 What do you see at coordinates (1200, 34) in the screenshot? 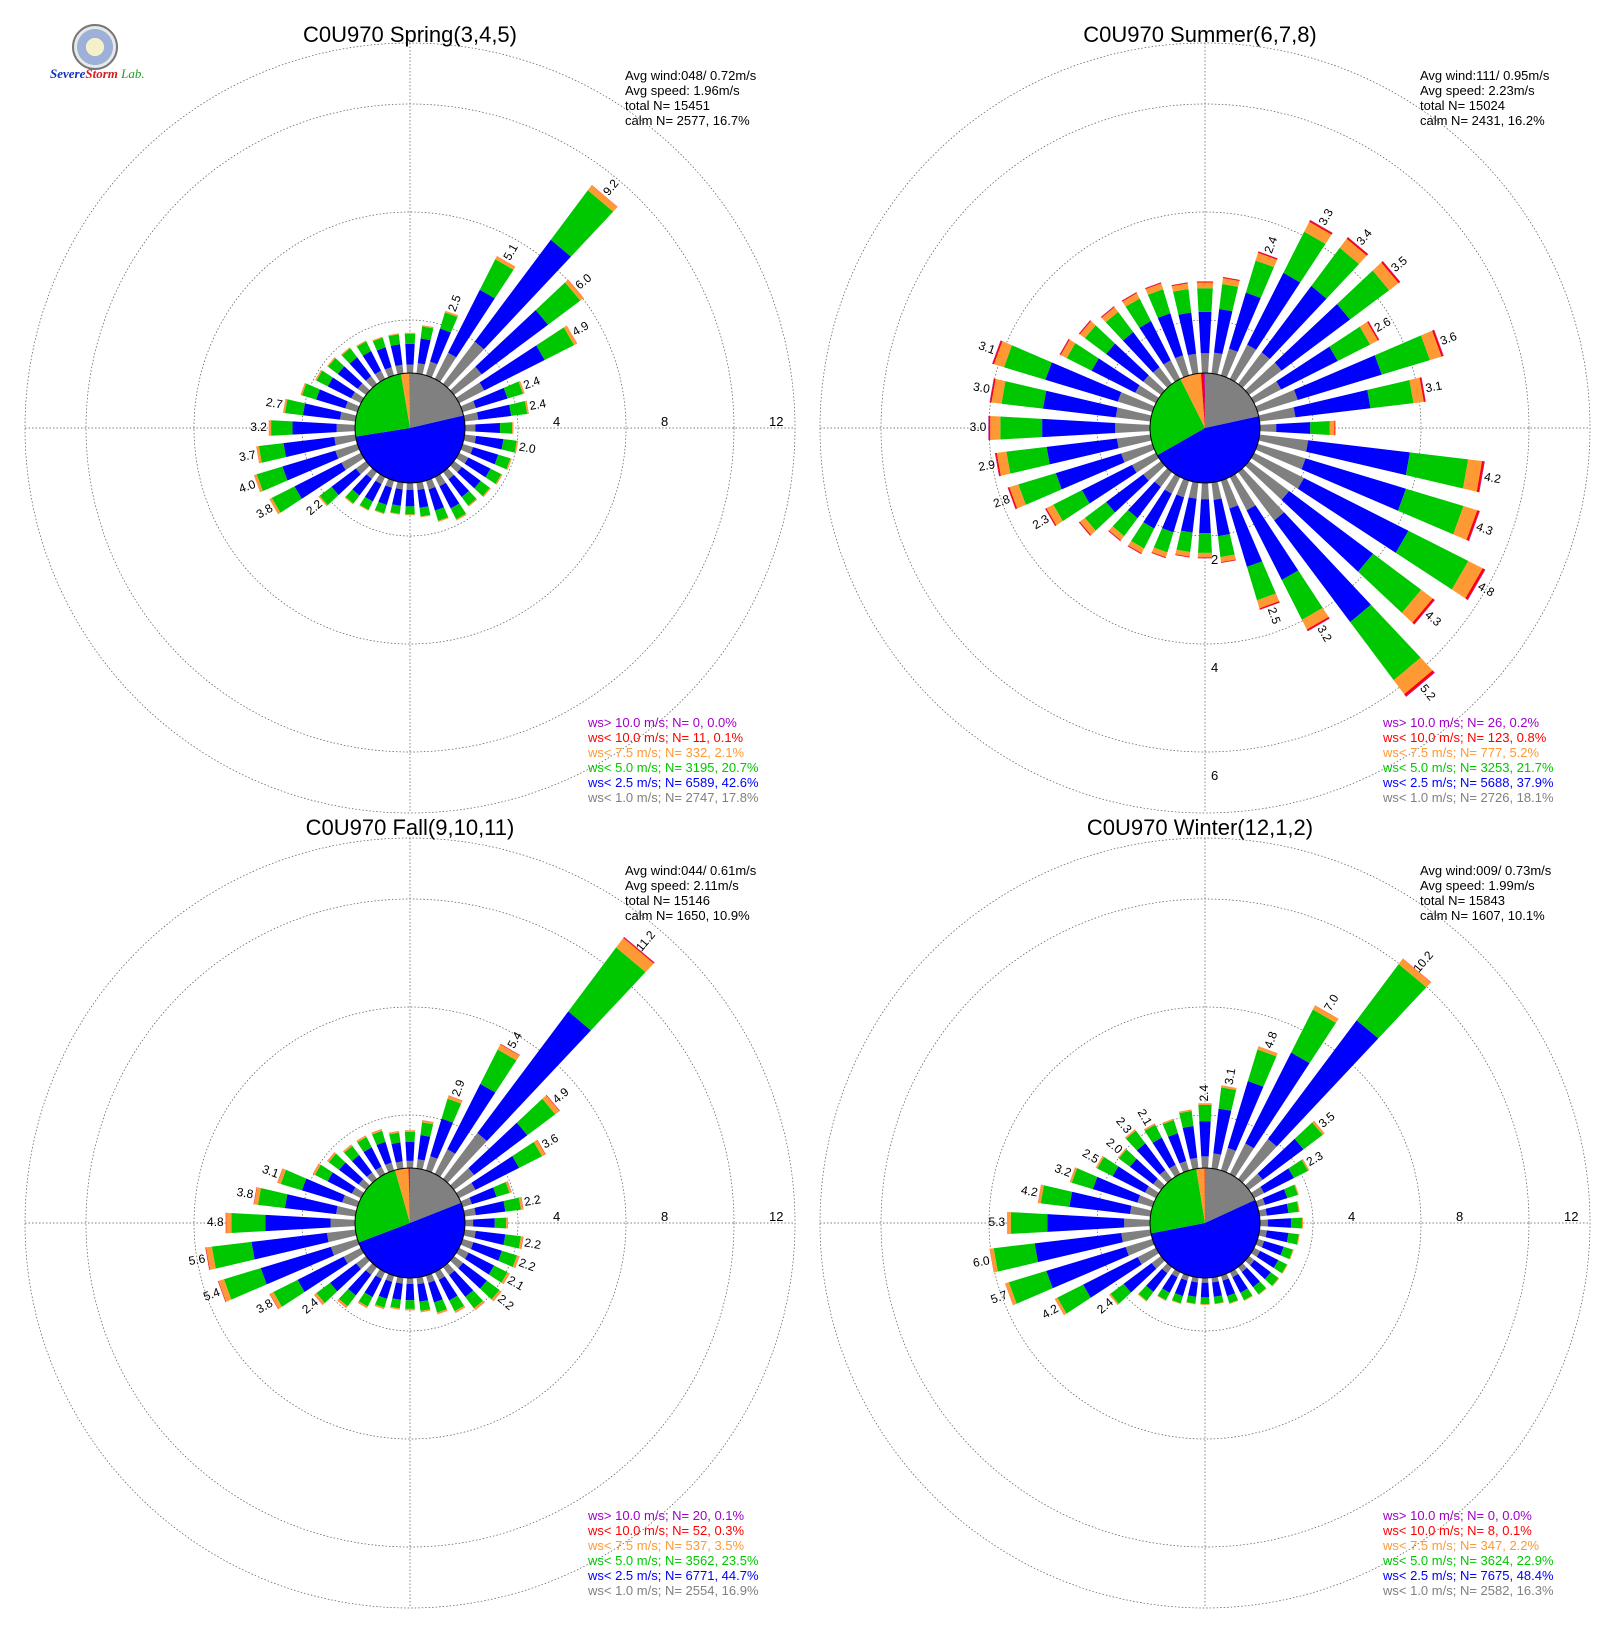
I see `panel-title: C0U970 Summer(6,7,8)` at bounding box center [1200, 34].